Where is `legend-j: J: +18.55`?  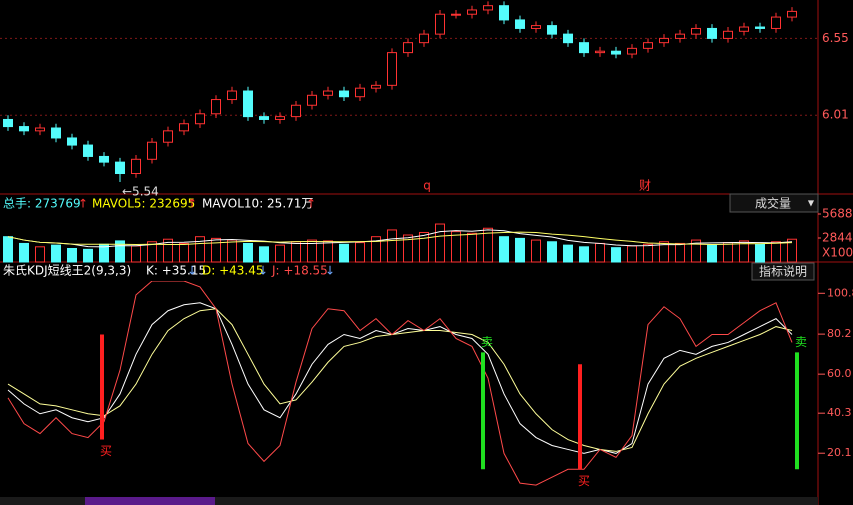 legend-j: J: +18.55 is located at coordinates (299, 271).